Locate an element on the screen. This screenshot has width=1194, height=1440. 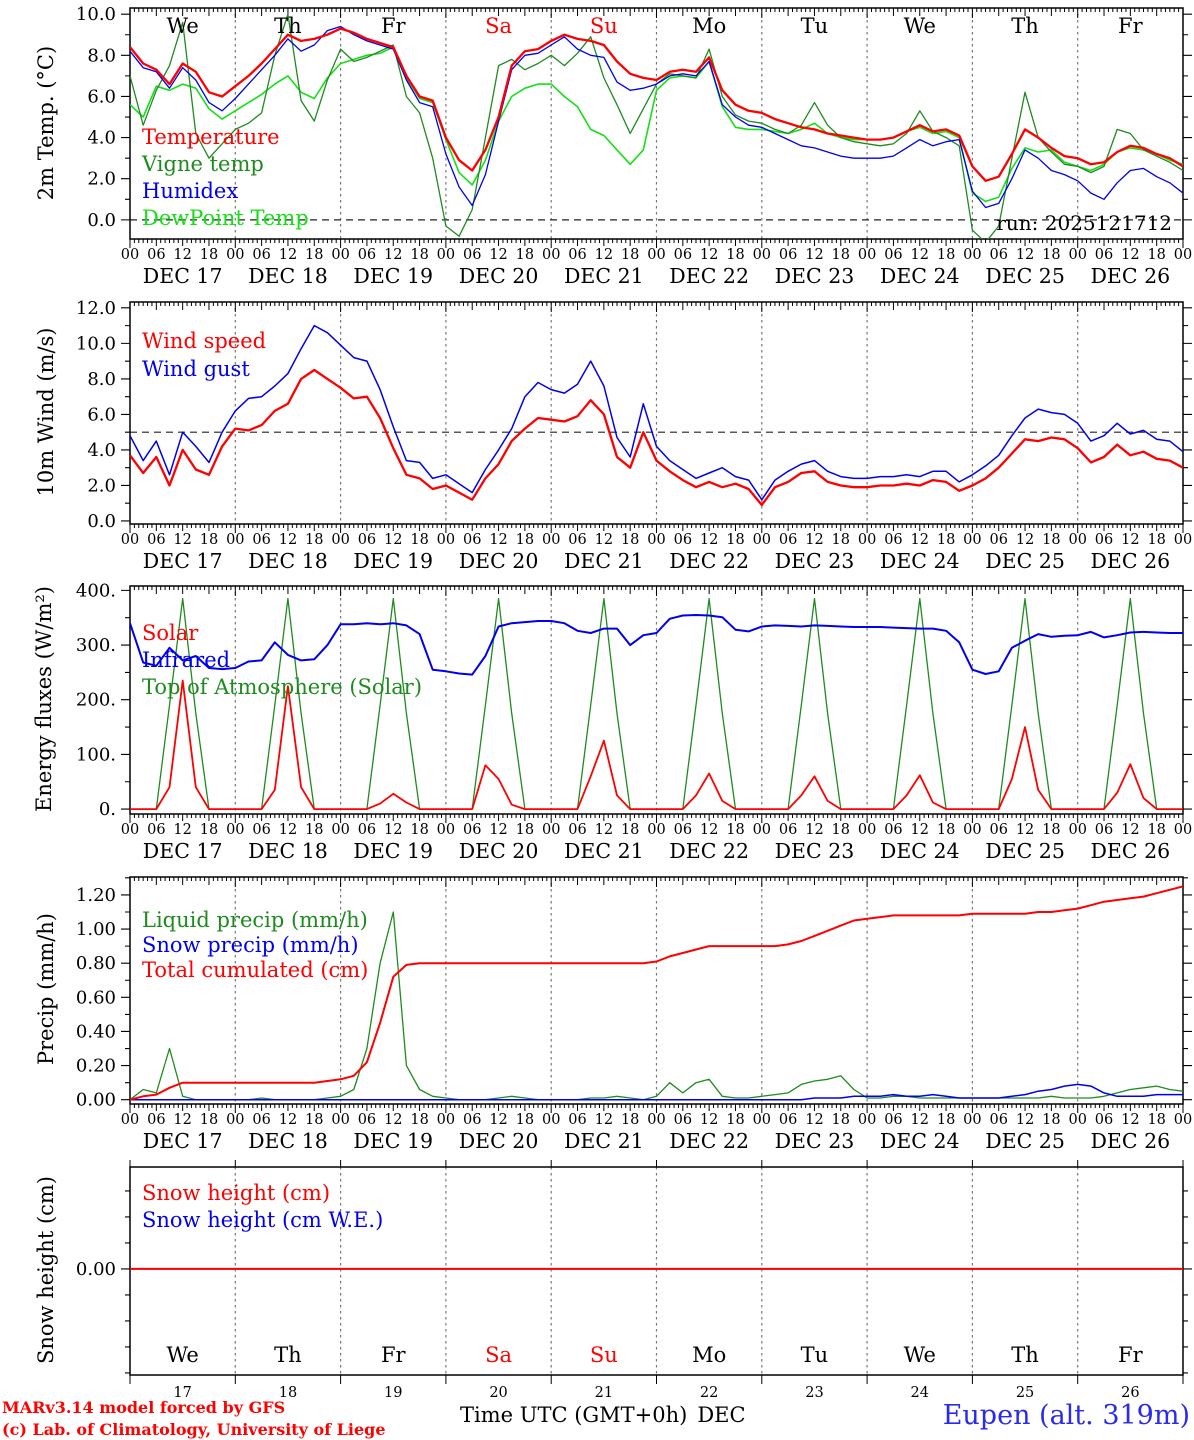
time-axis-label: Time UTC (GMT+0h) is located at coordinates (574, 1415).